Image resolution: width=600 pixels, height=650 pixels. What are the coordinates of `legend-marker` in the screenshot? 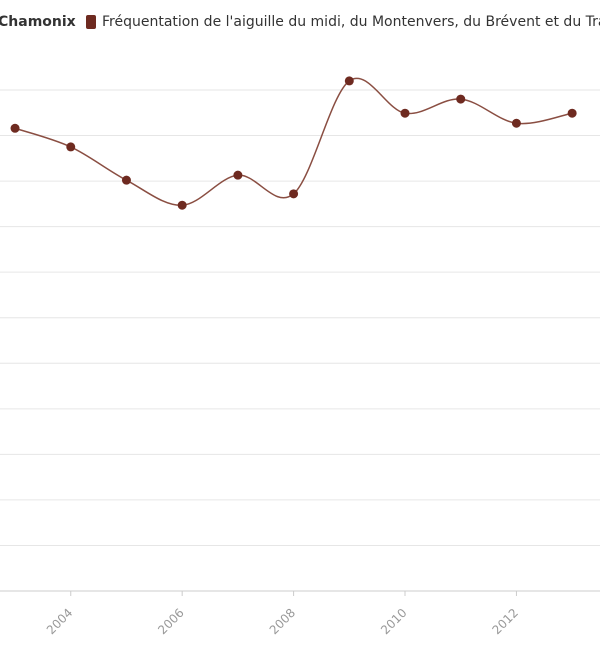 It's located at (91, 22).